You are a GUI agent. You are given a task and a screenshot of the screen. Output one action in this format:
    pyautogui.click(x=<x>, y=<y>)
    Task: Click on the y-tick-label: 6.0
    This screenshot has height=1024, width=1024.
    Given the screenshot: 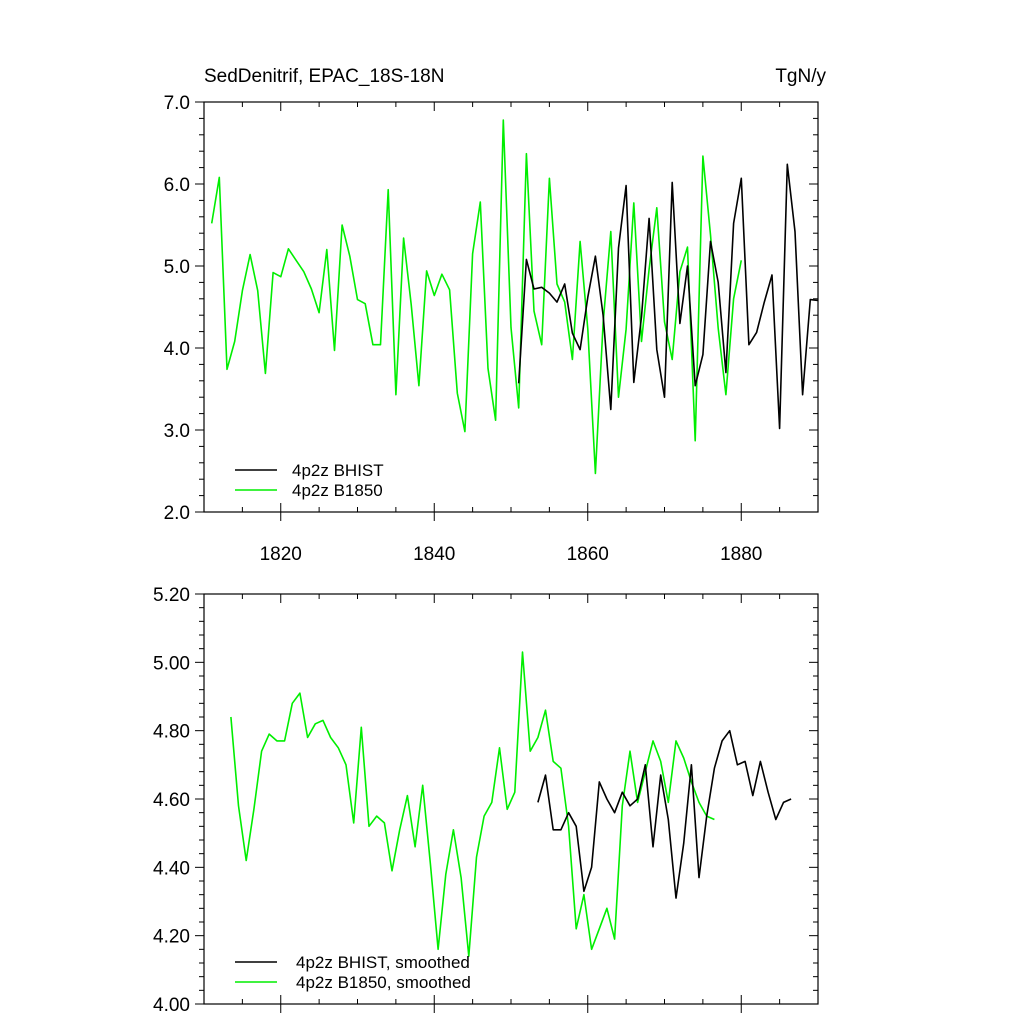 What is the action you would take?
    pyautogui.click(x=177, y=185)
    